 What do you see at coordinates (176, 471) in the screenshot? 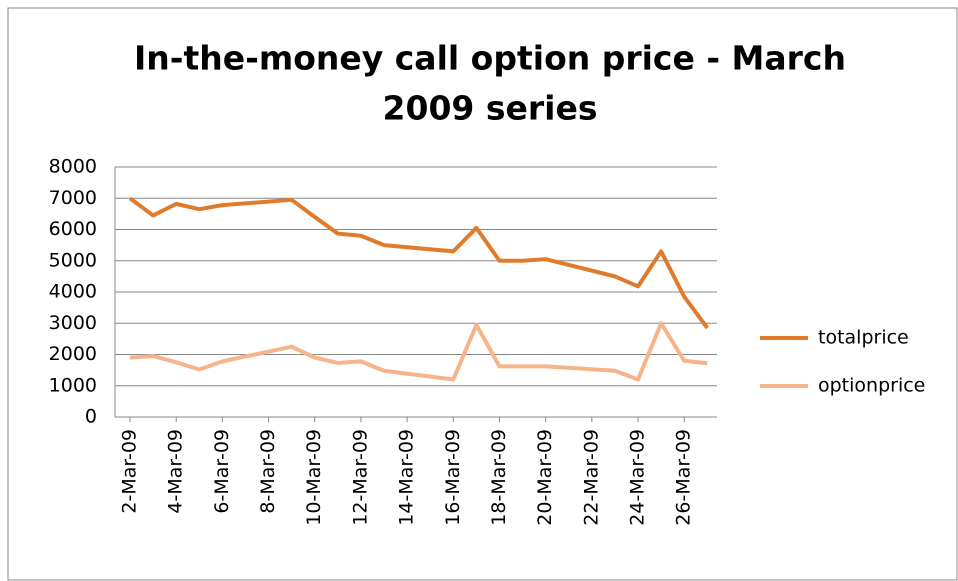
I see `x-tick-label: 4-Mar-09` at bounding box center [176, 471].